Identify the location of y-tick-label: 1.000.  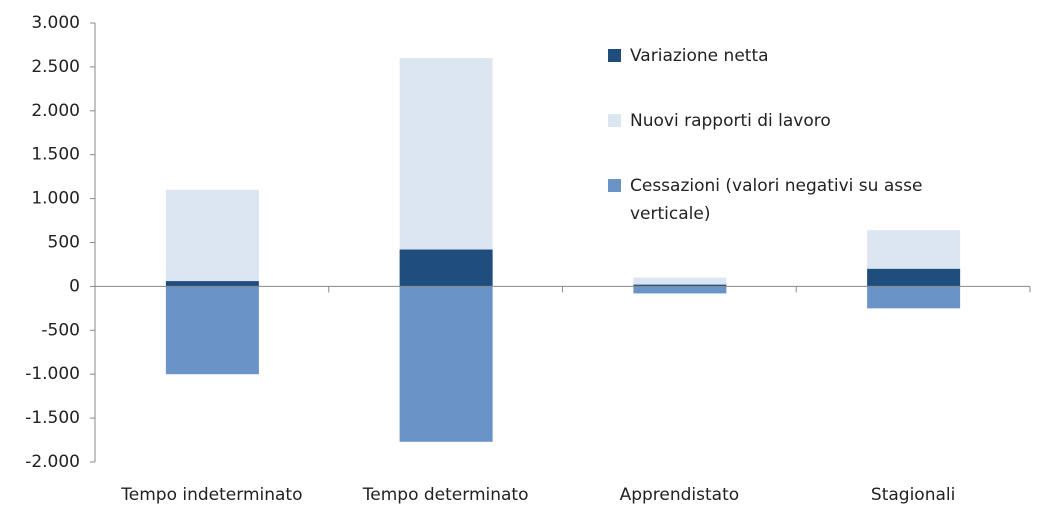
(55, 199).